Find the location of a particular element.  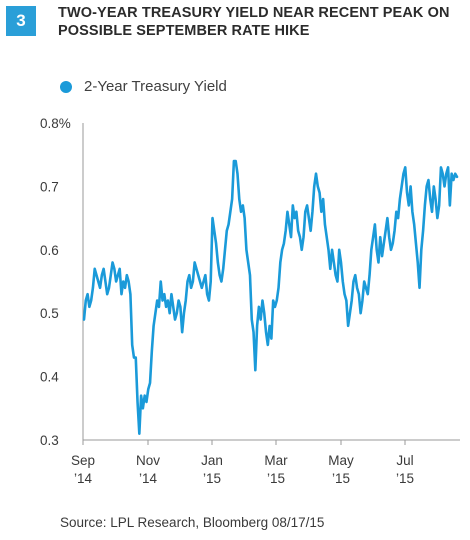

x-tick-month: Sep is located at coordinates (83, 460).